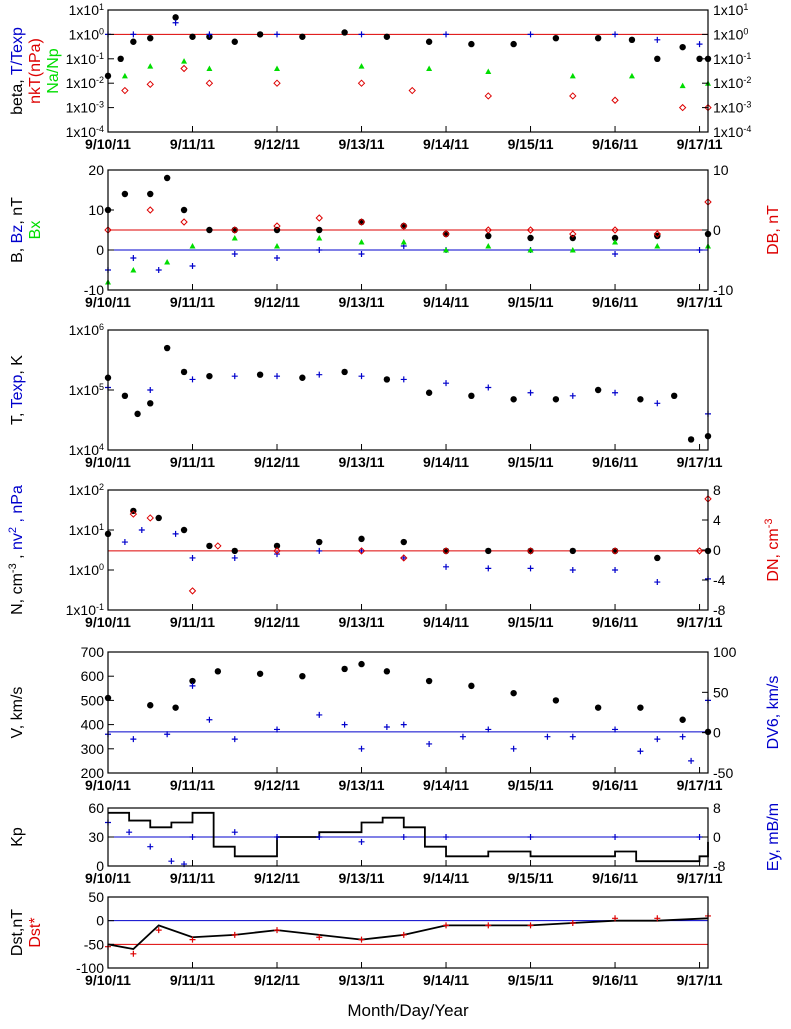 This screenshot has height=1029, width=791. Describe the element at coordinates (732, 59) in the screenshot. I see `y2-tick-label: 1x10⁻¹` at that location.